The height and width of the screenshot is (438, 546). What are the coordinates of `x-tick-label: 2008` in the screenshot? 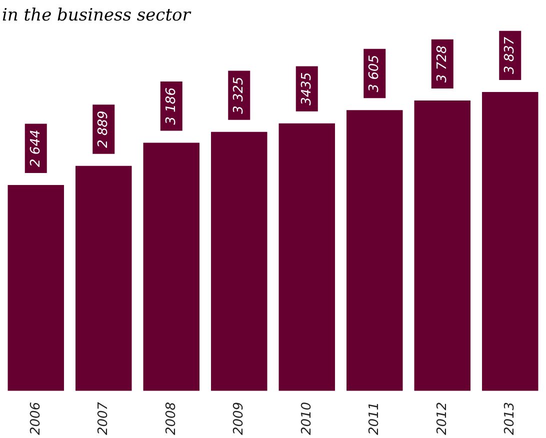 It's located at (171, 419).